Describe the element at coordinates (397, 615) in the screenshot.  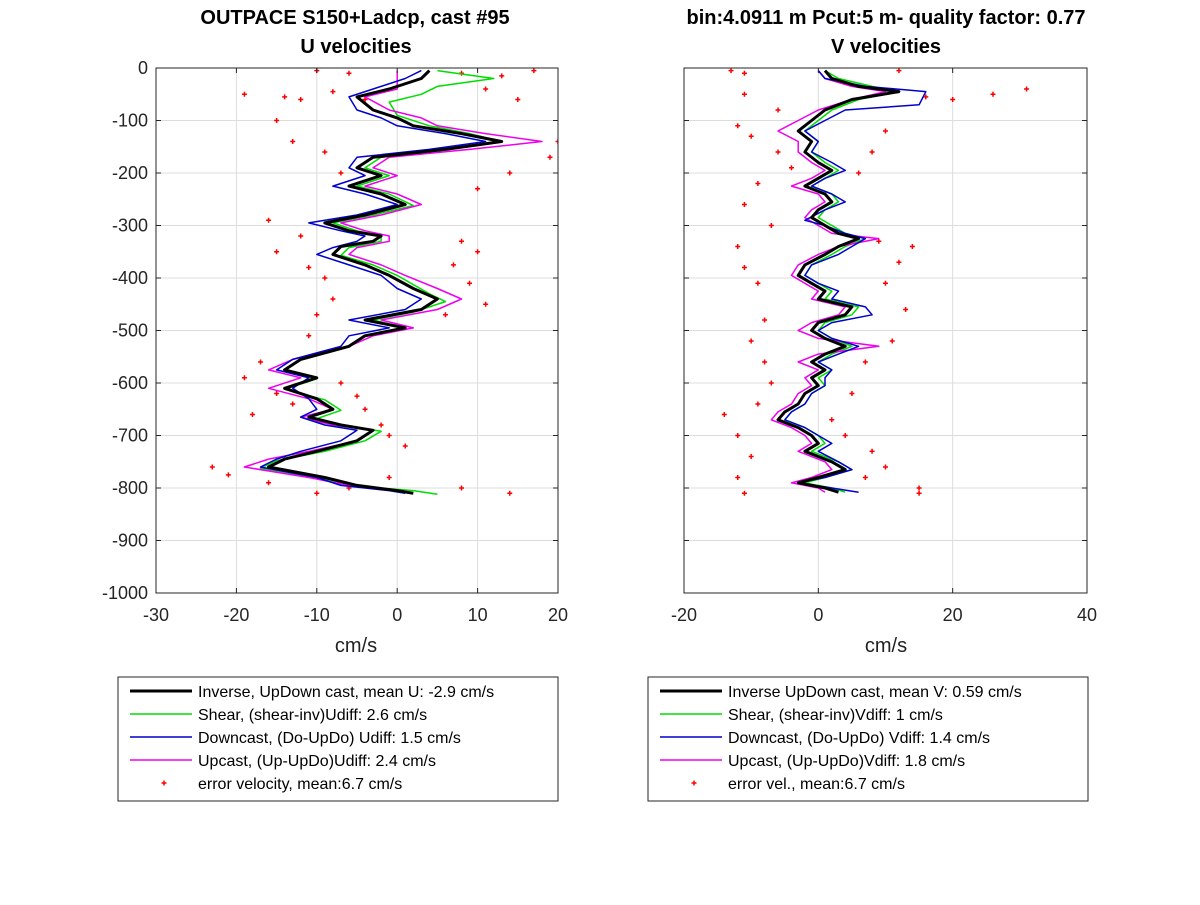
I see `u-xtick-label: 0` at that location.